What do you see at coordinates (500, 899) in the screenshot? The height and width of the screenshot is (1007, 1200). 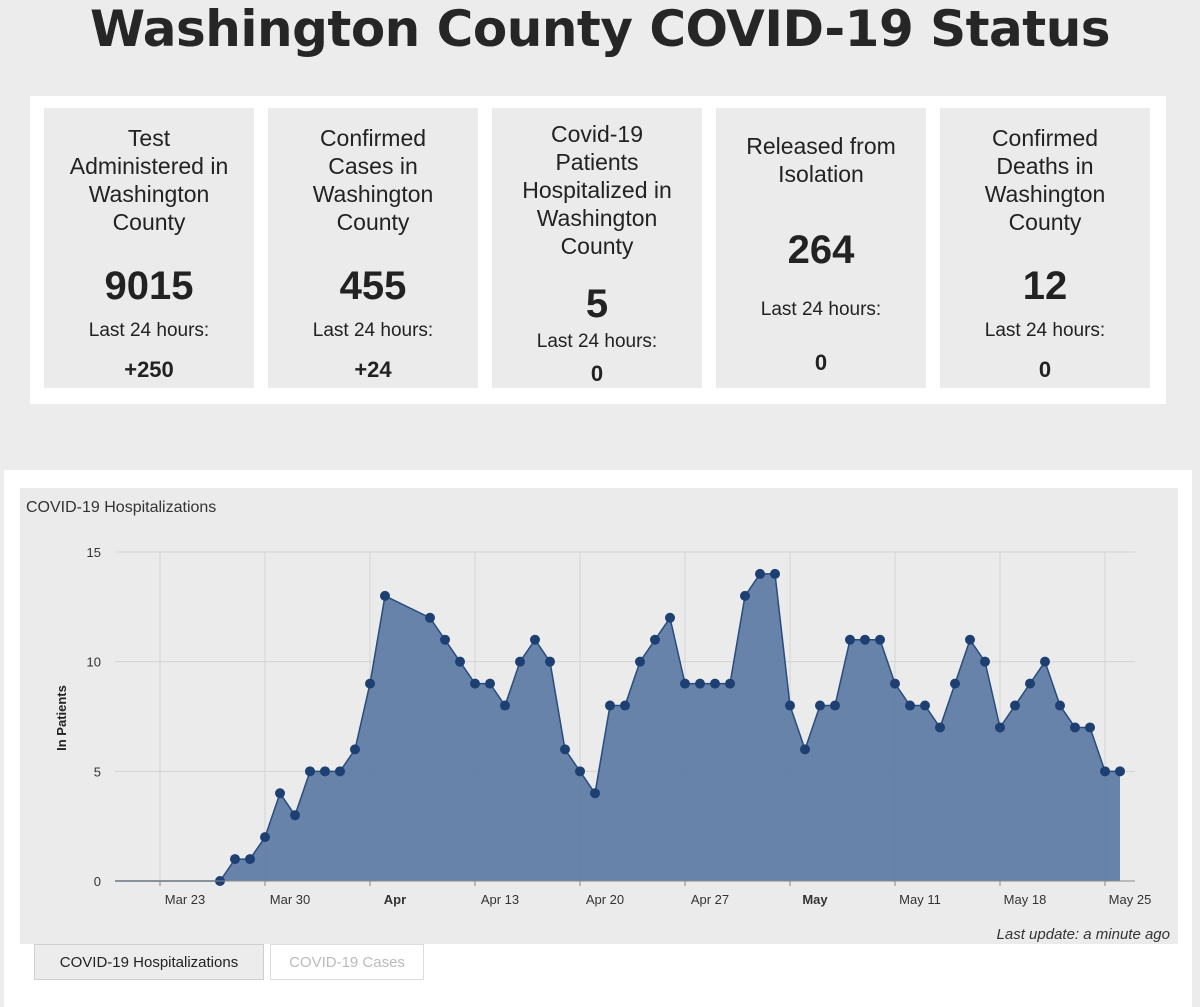 I see `x-tick-label: Apr 13` at bounding box center [500, 899].